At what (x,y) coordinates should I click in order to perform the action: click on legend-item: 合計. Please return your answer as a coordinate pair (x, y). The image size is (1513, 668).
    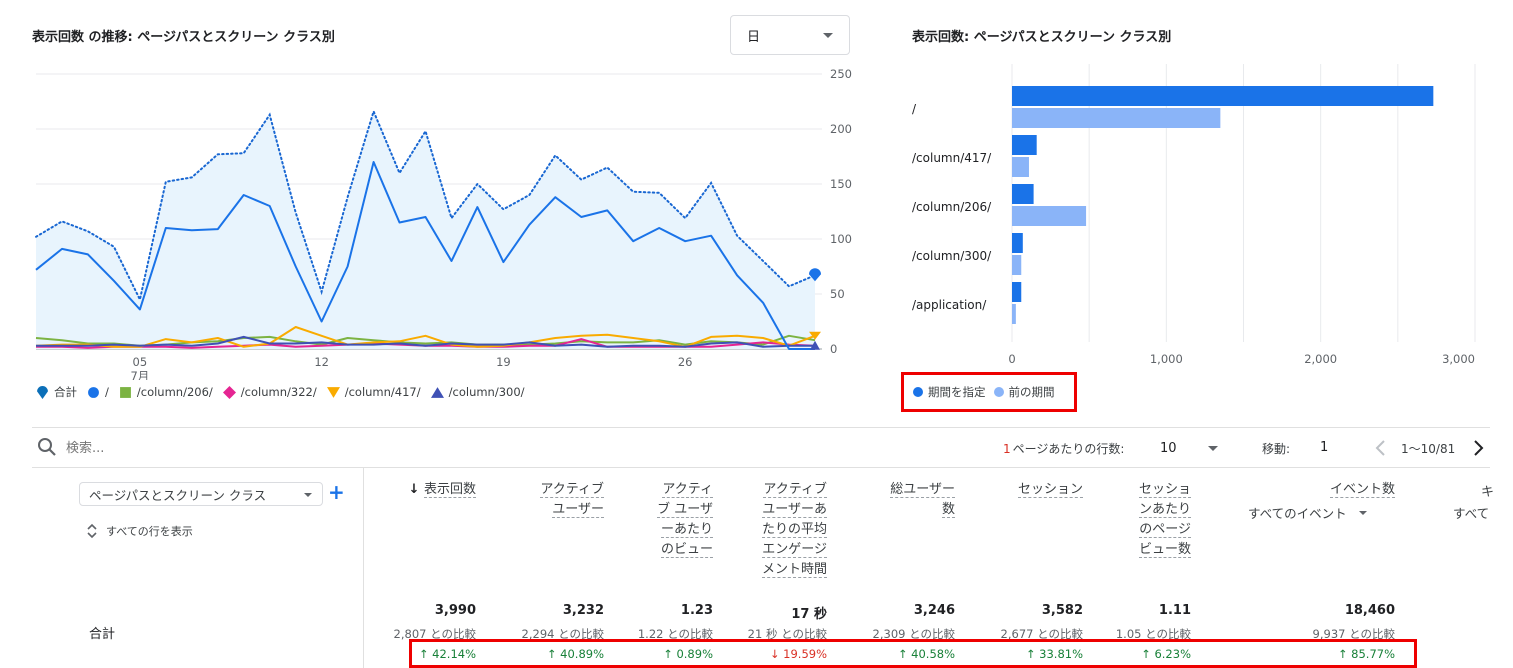
    Looking at the image, I should click on (56, 392).